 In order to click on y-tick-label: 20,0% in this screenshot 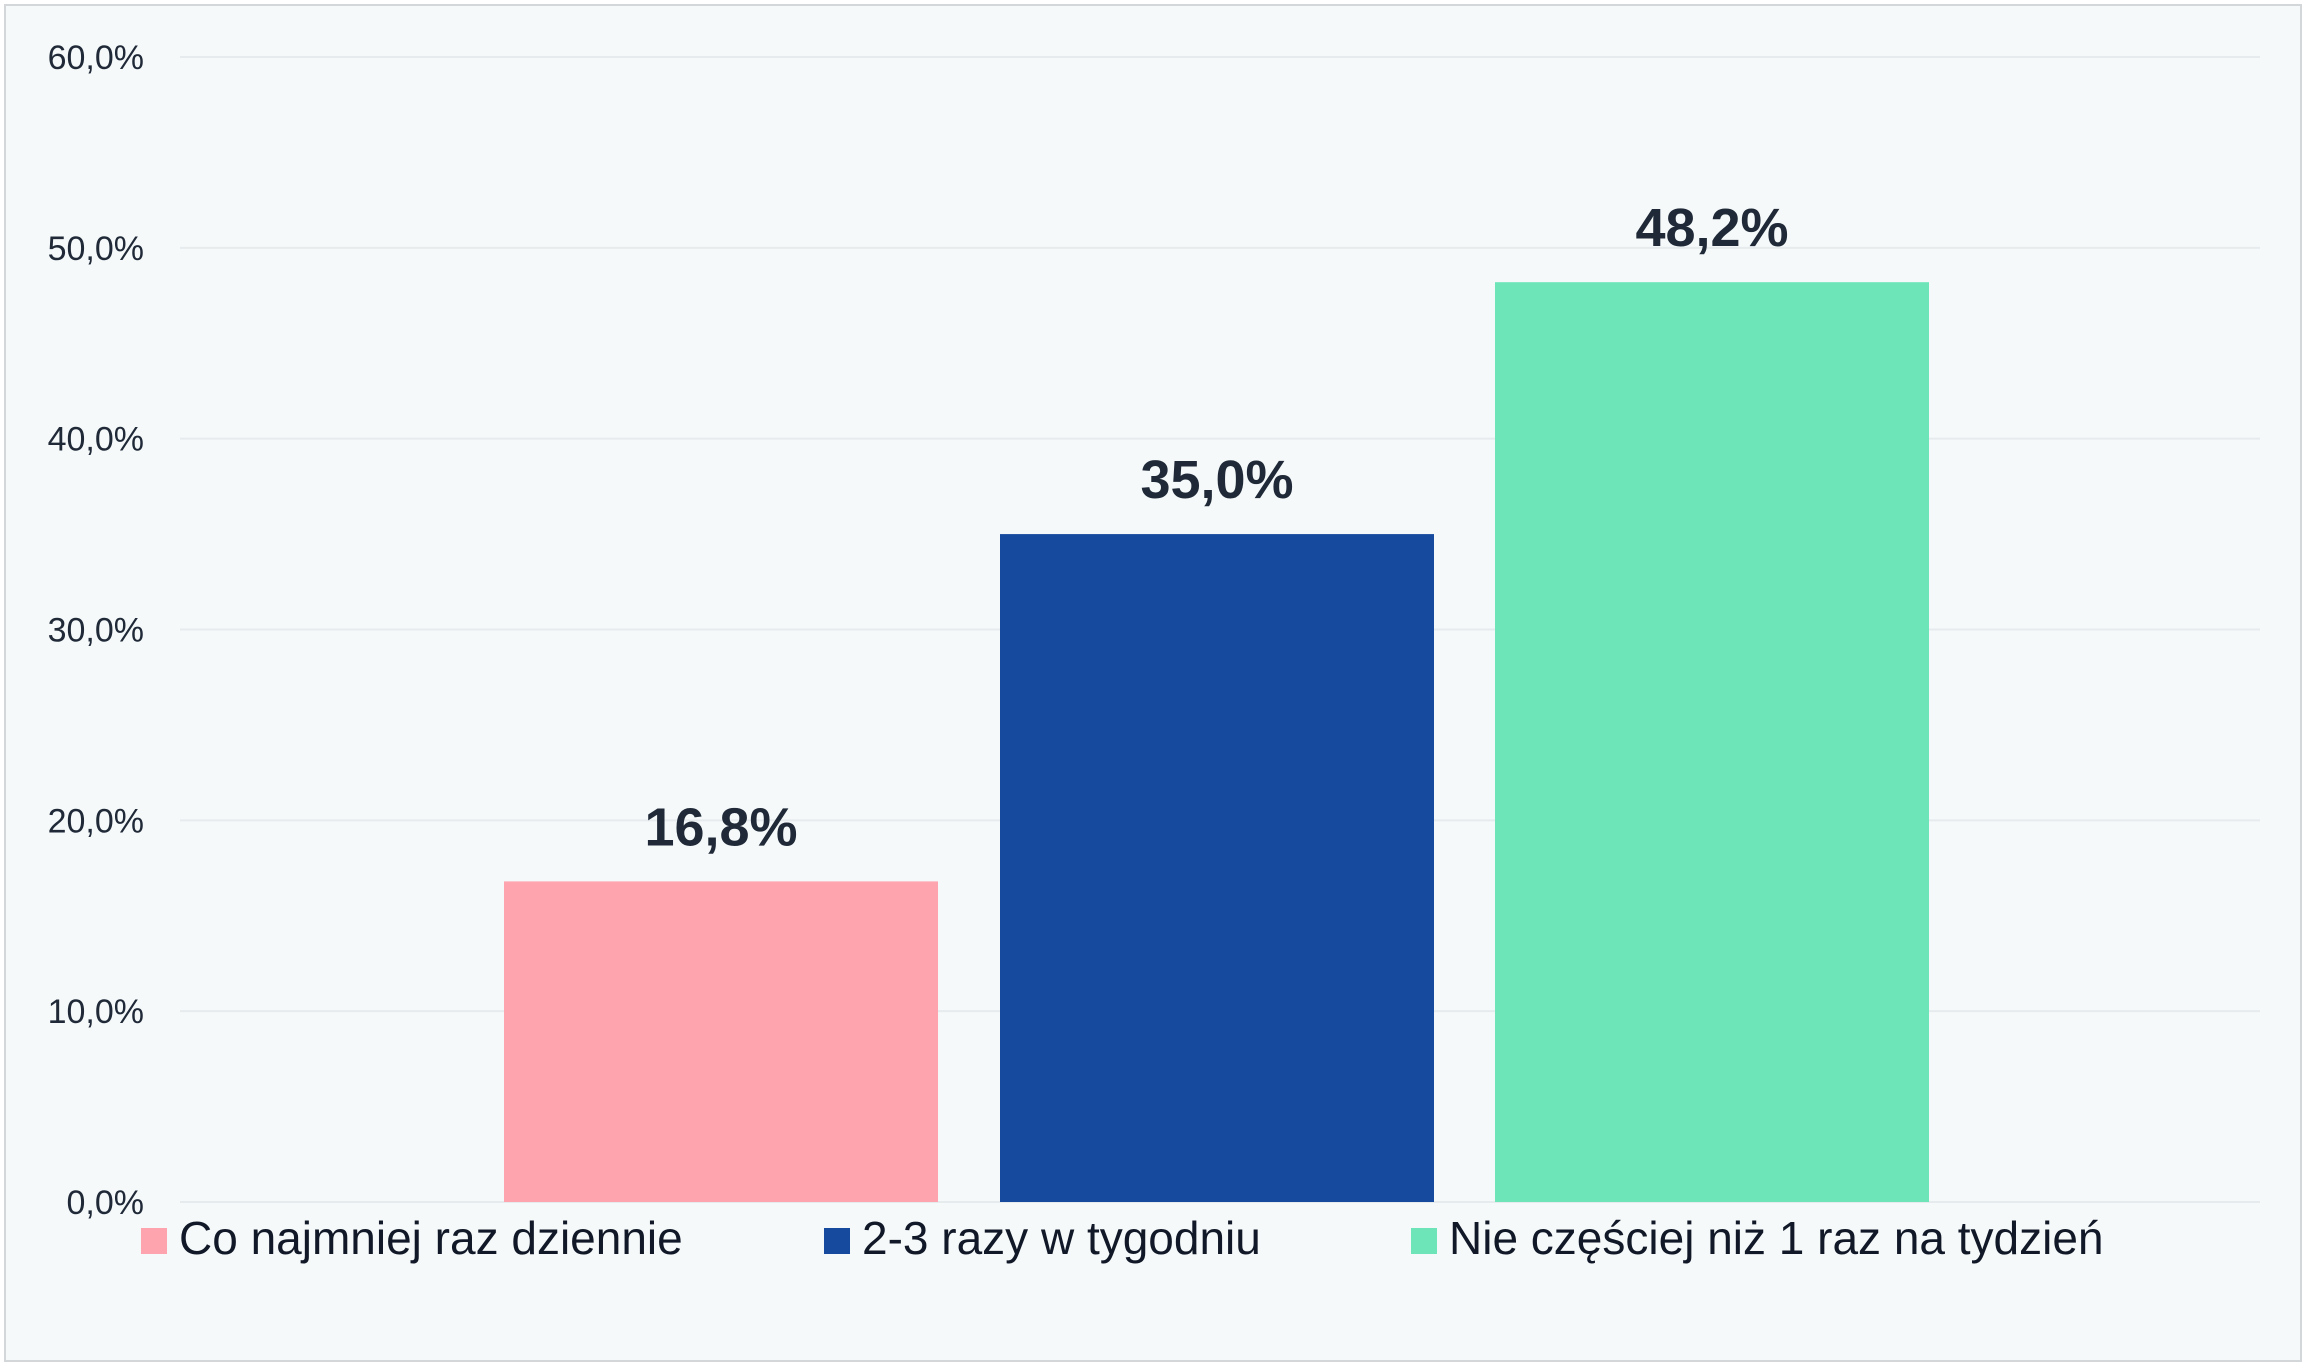, I will do `click(96, 821)`.